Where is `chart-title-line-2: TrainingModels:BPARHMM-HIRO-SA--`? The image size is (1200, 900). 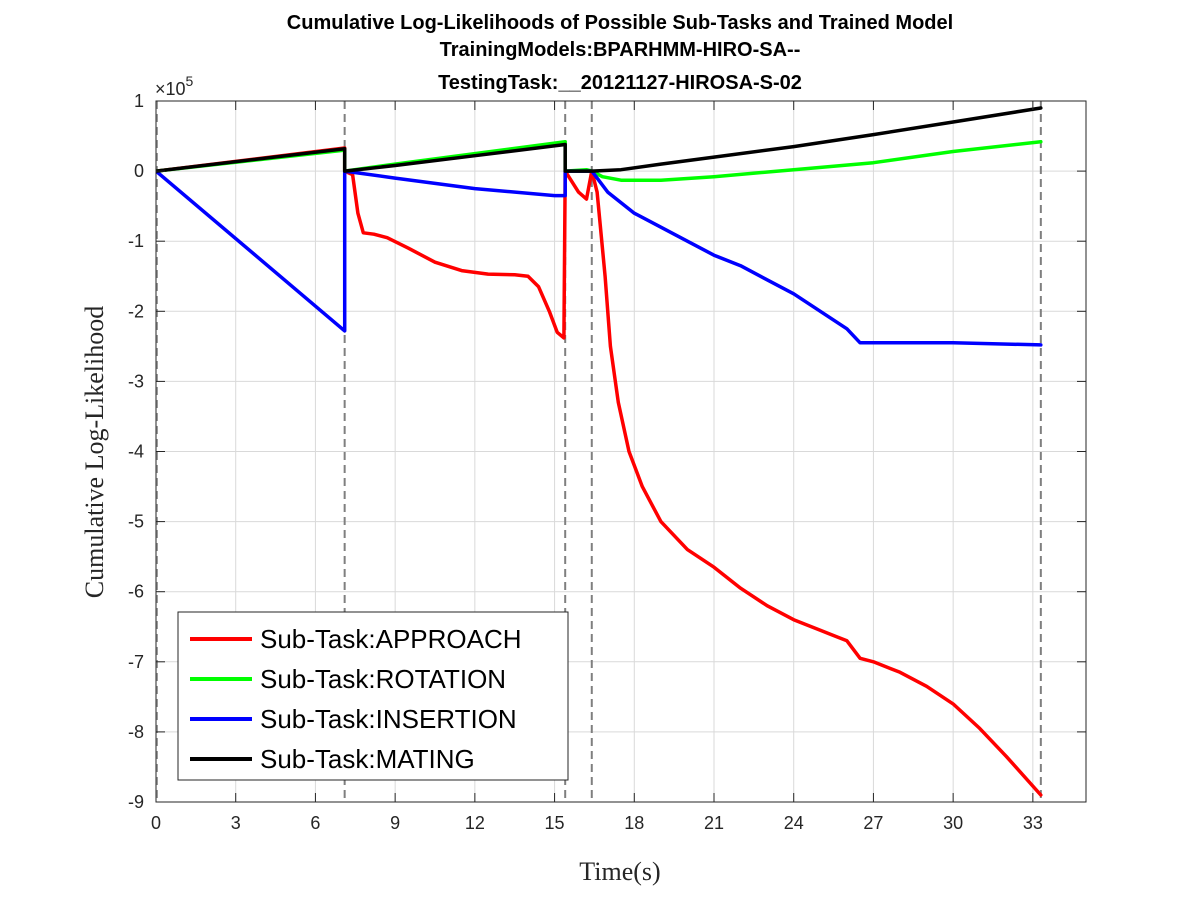 chart-title-line-2: TrainingModels:BPARHMM-HIRO-SA-- is located at coordinates (620, 50).